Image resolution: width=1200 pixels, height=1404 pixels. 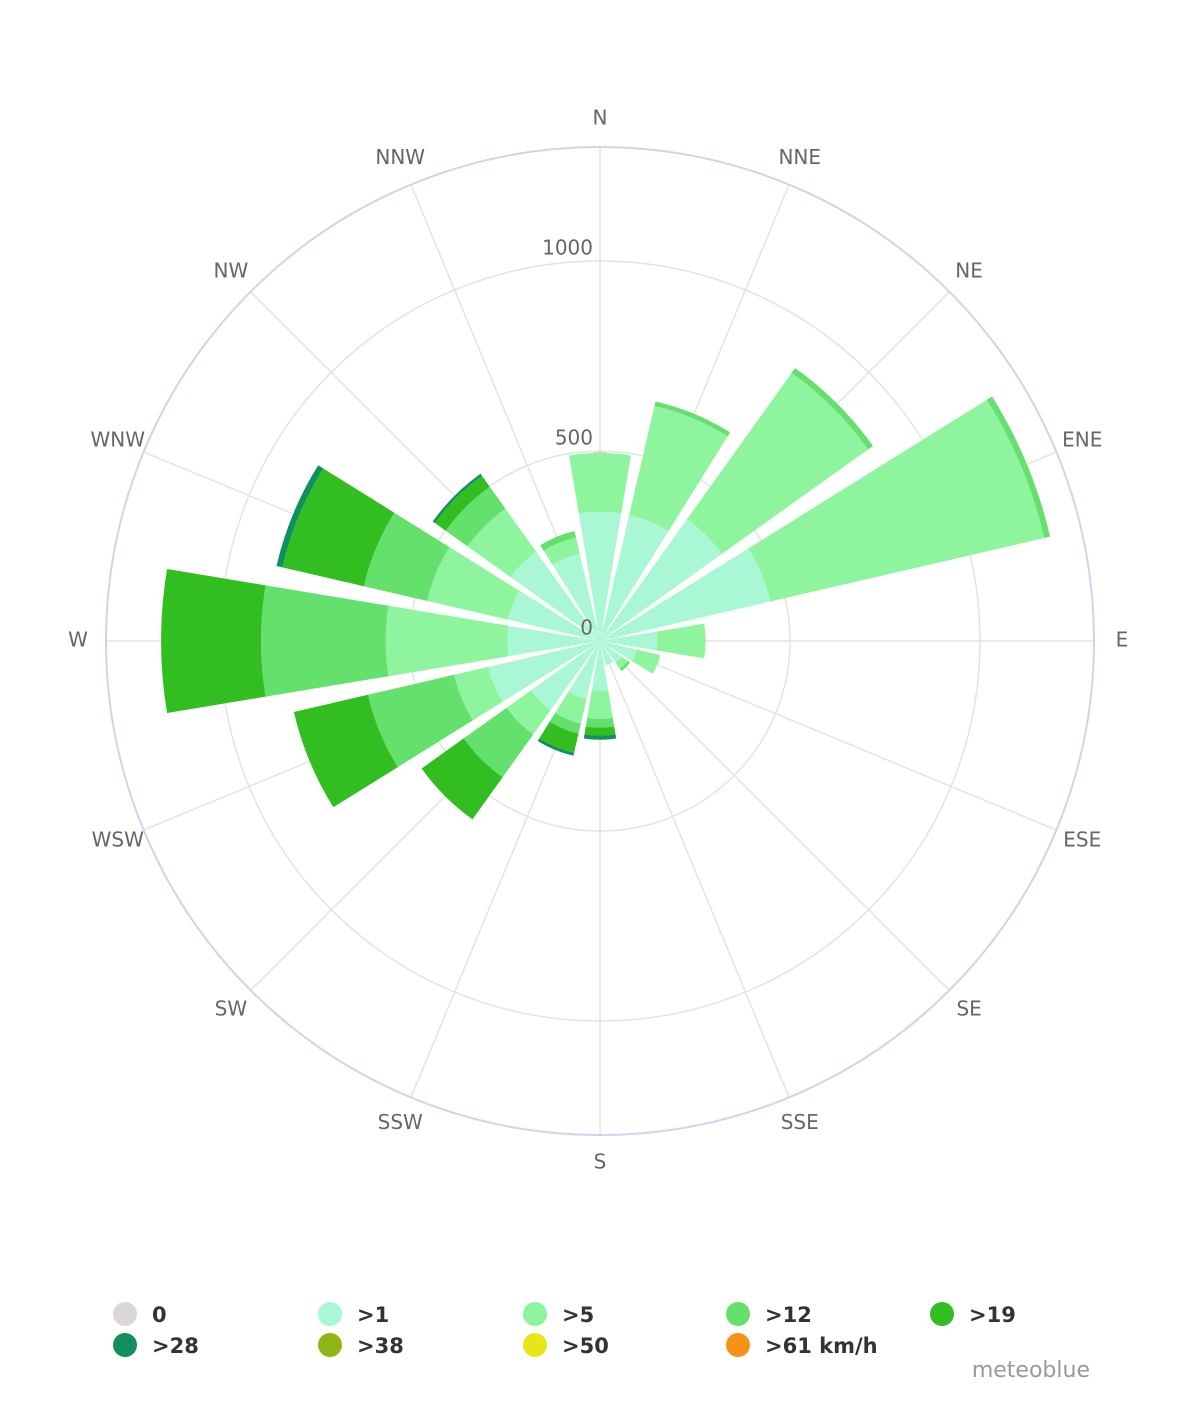 What do you see at coordinates (118, 839) in the screenshot?
I see `direction-label: WSW` at bounding box center [118, 839].